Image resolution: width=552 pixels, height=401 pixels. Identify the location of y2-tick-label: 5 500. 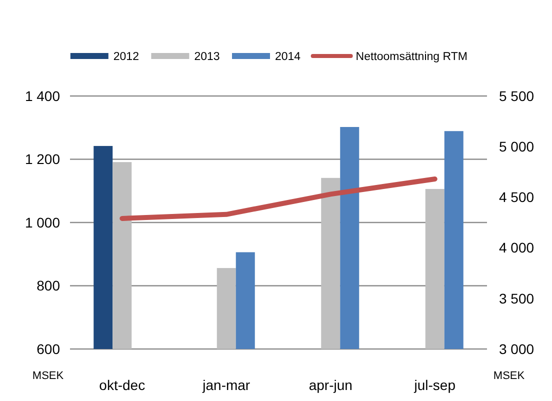
(516, 96).